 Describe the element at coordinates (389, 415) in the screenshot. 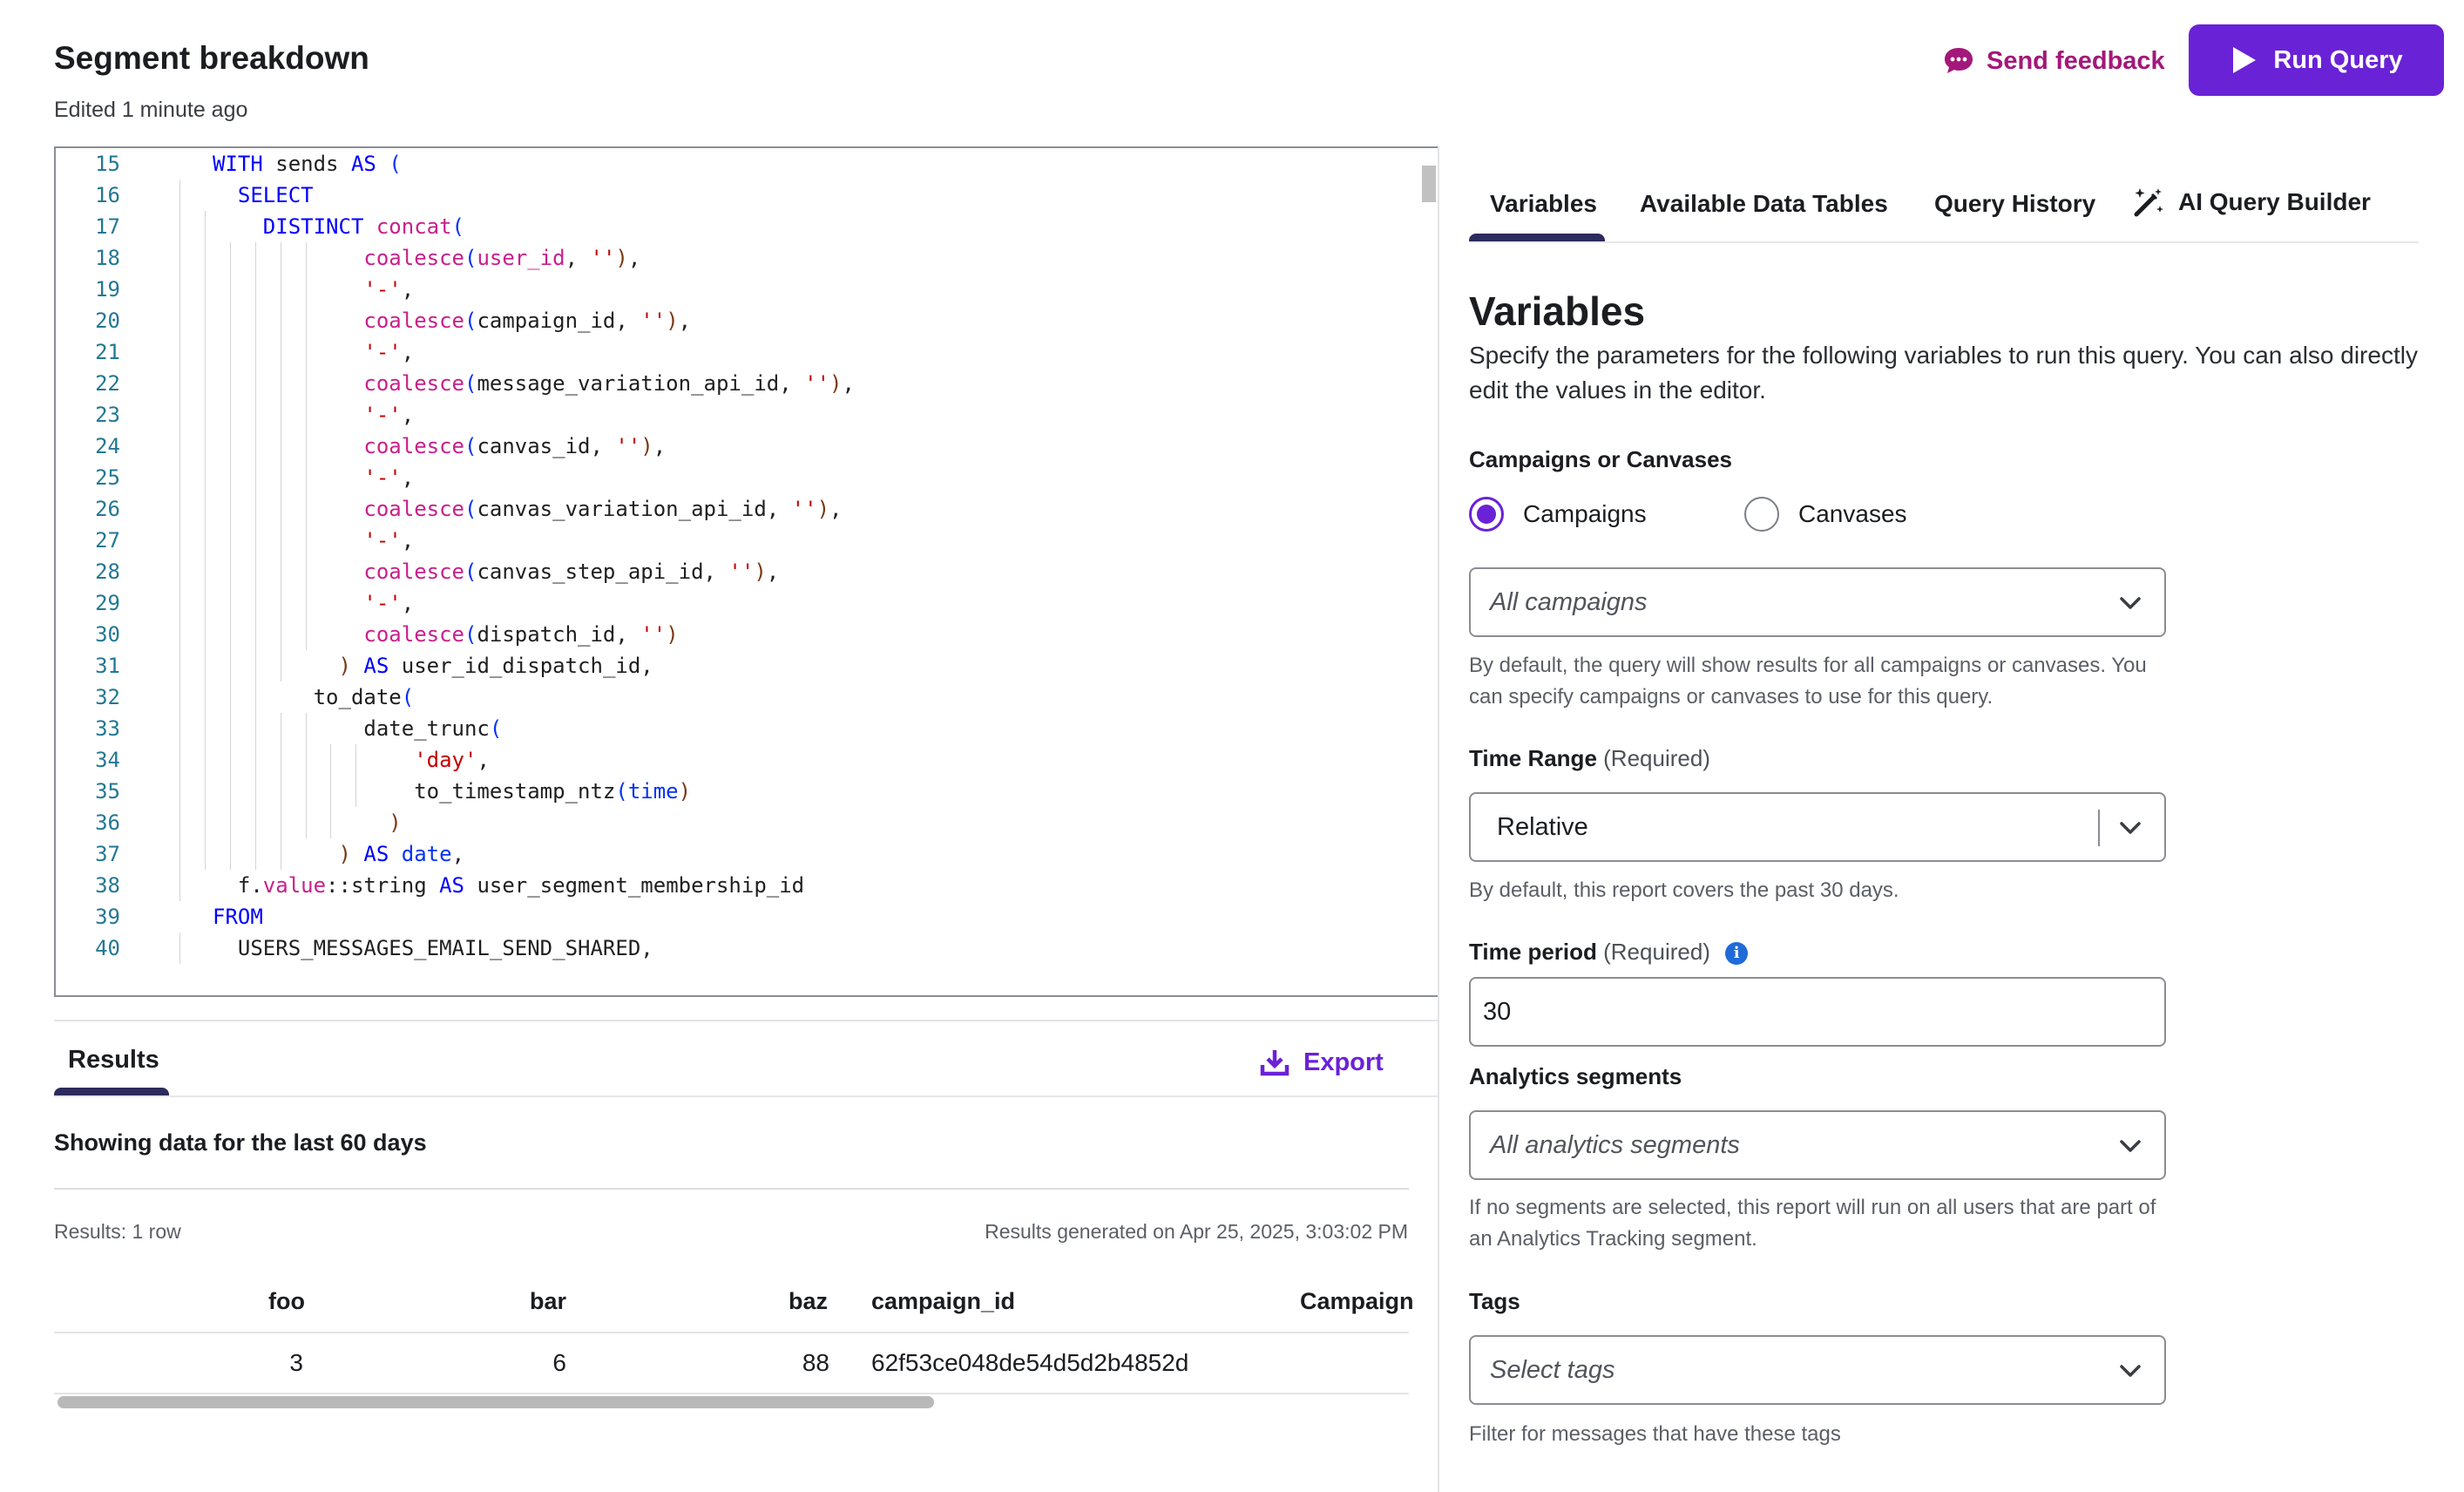

I see `code-text: '-',` at that location.